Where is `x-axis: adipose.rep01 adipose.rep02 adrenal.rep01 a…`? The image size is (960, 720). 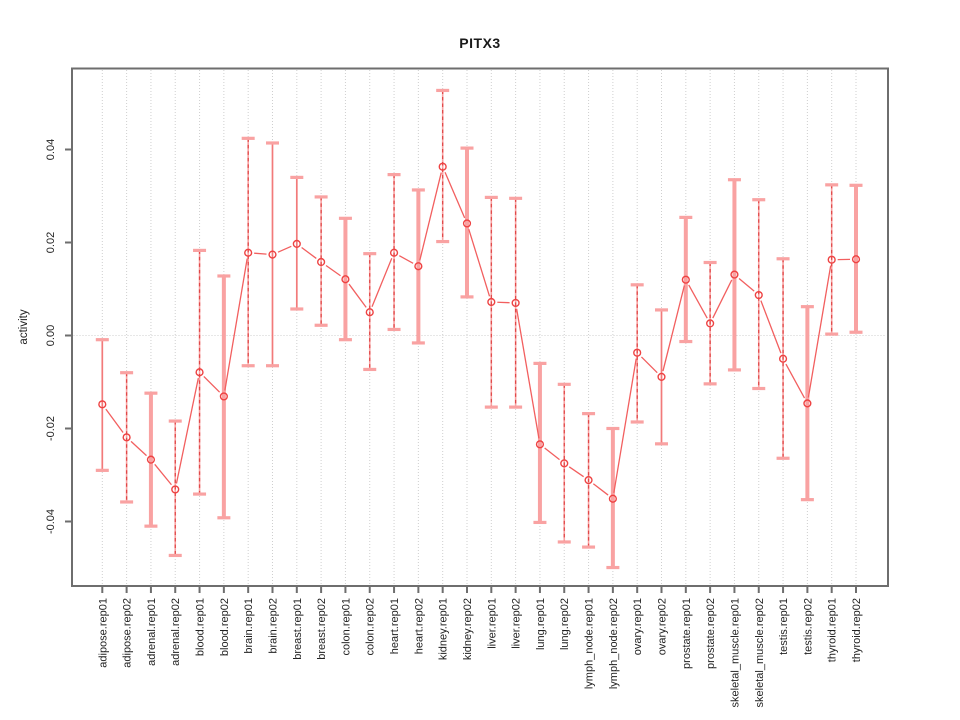 x-axis: adipose.rep01 adipose.rep02 adrenal.rep01 a… is located at coordinates (480, 646).